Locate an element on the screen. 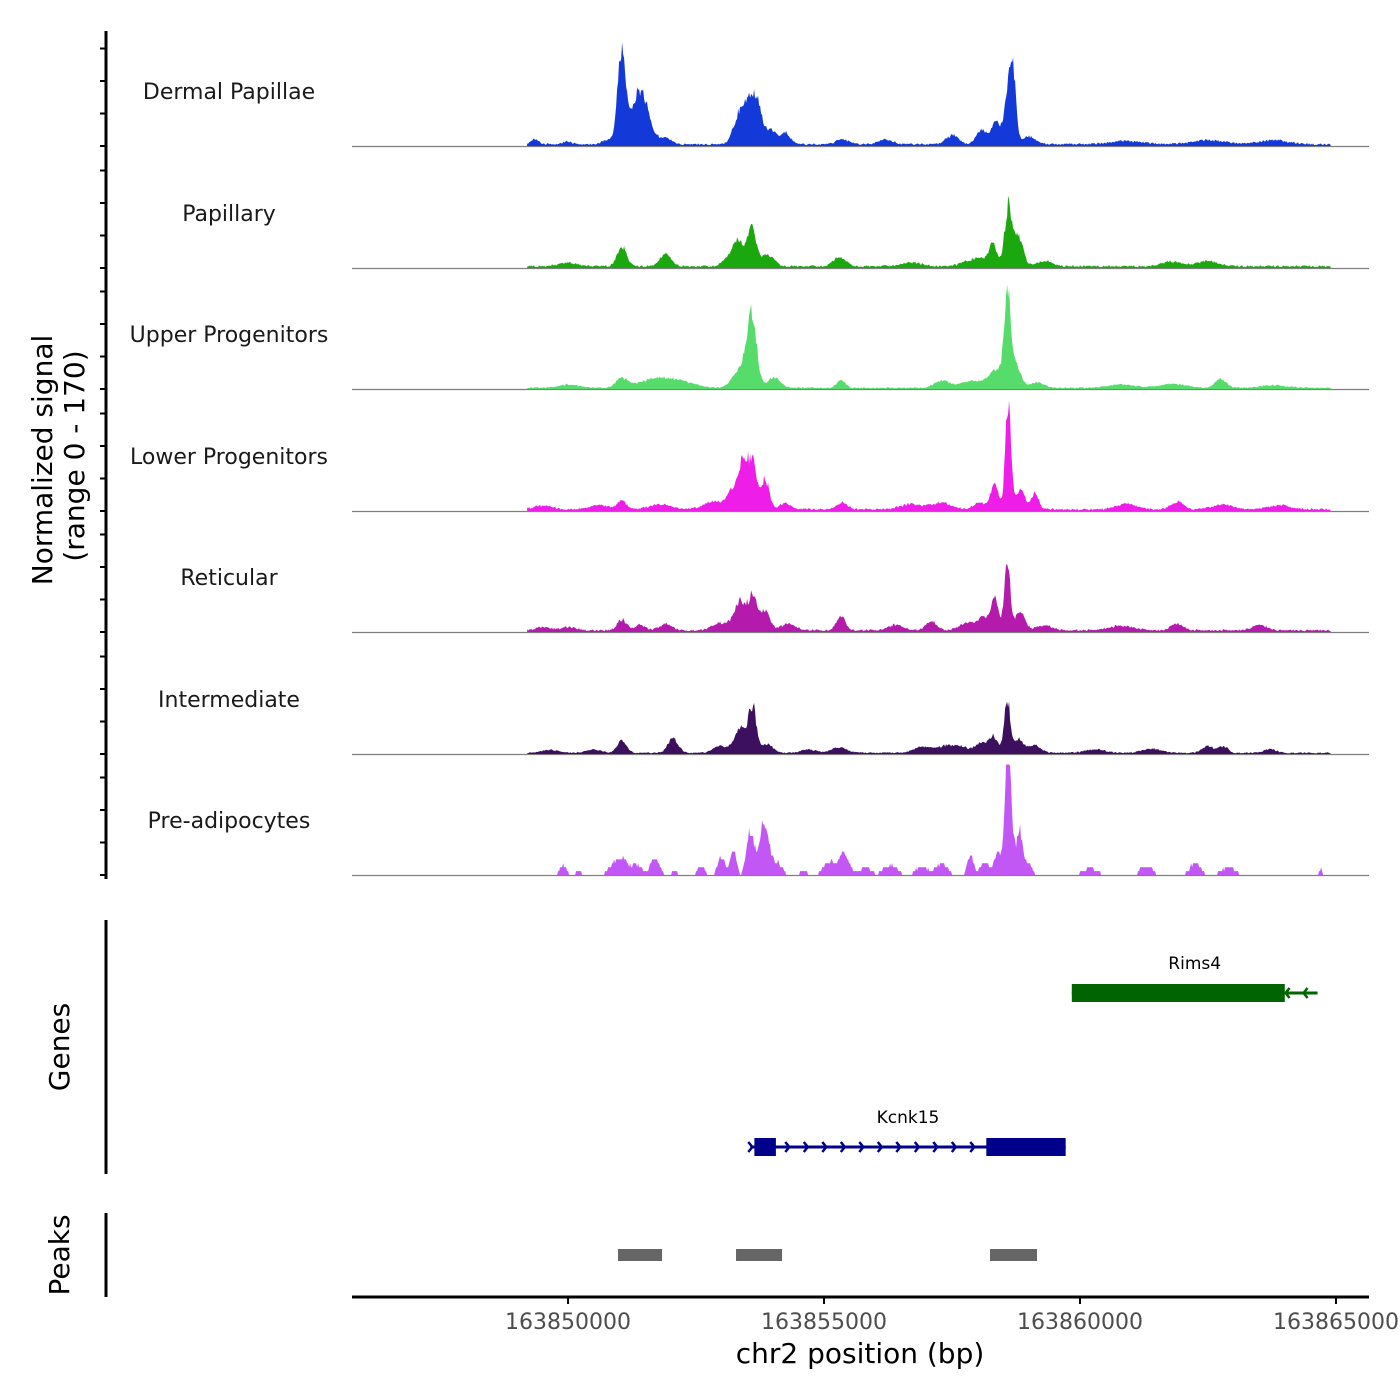 This screenshot has height=1400, width=1400. coverage-track: Dermal Papillae is located at coordinates (756, 95).